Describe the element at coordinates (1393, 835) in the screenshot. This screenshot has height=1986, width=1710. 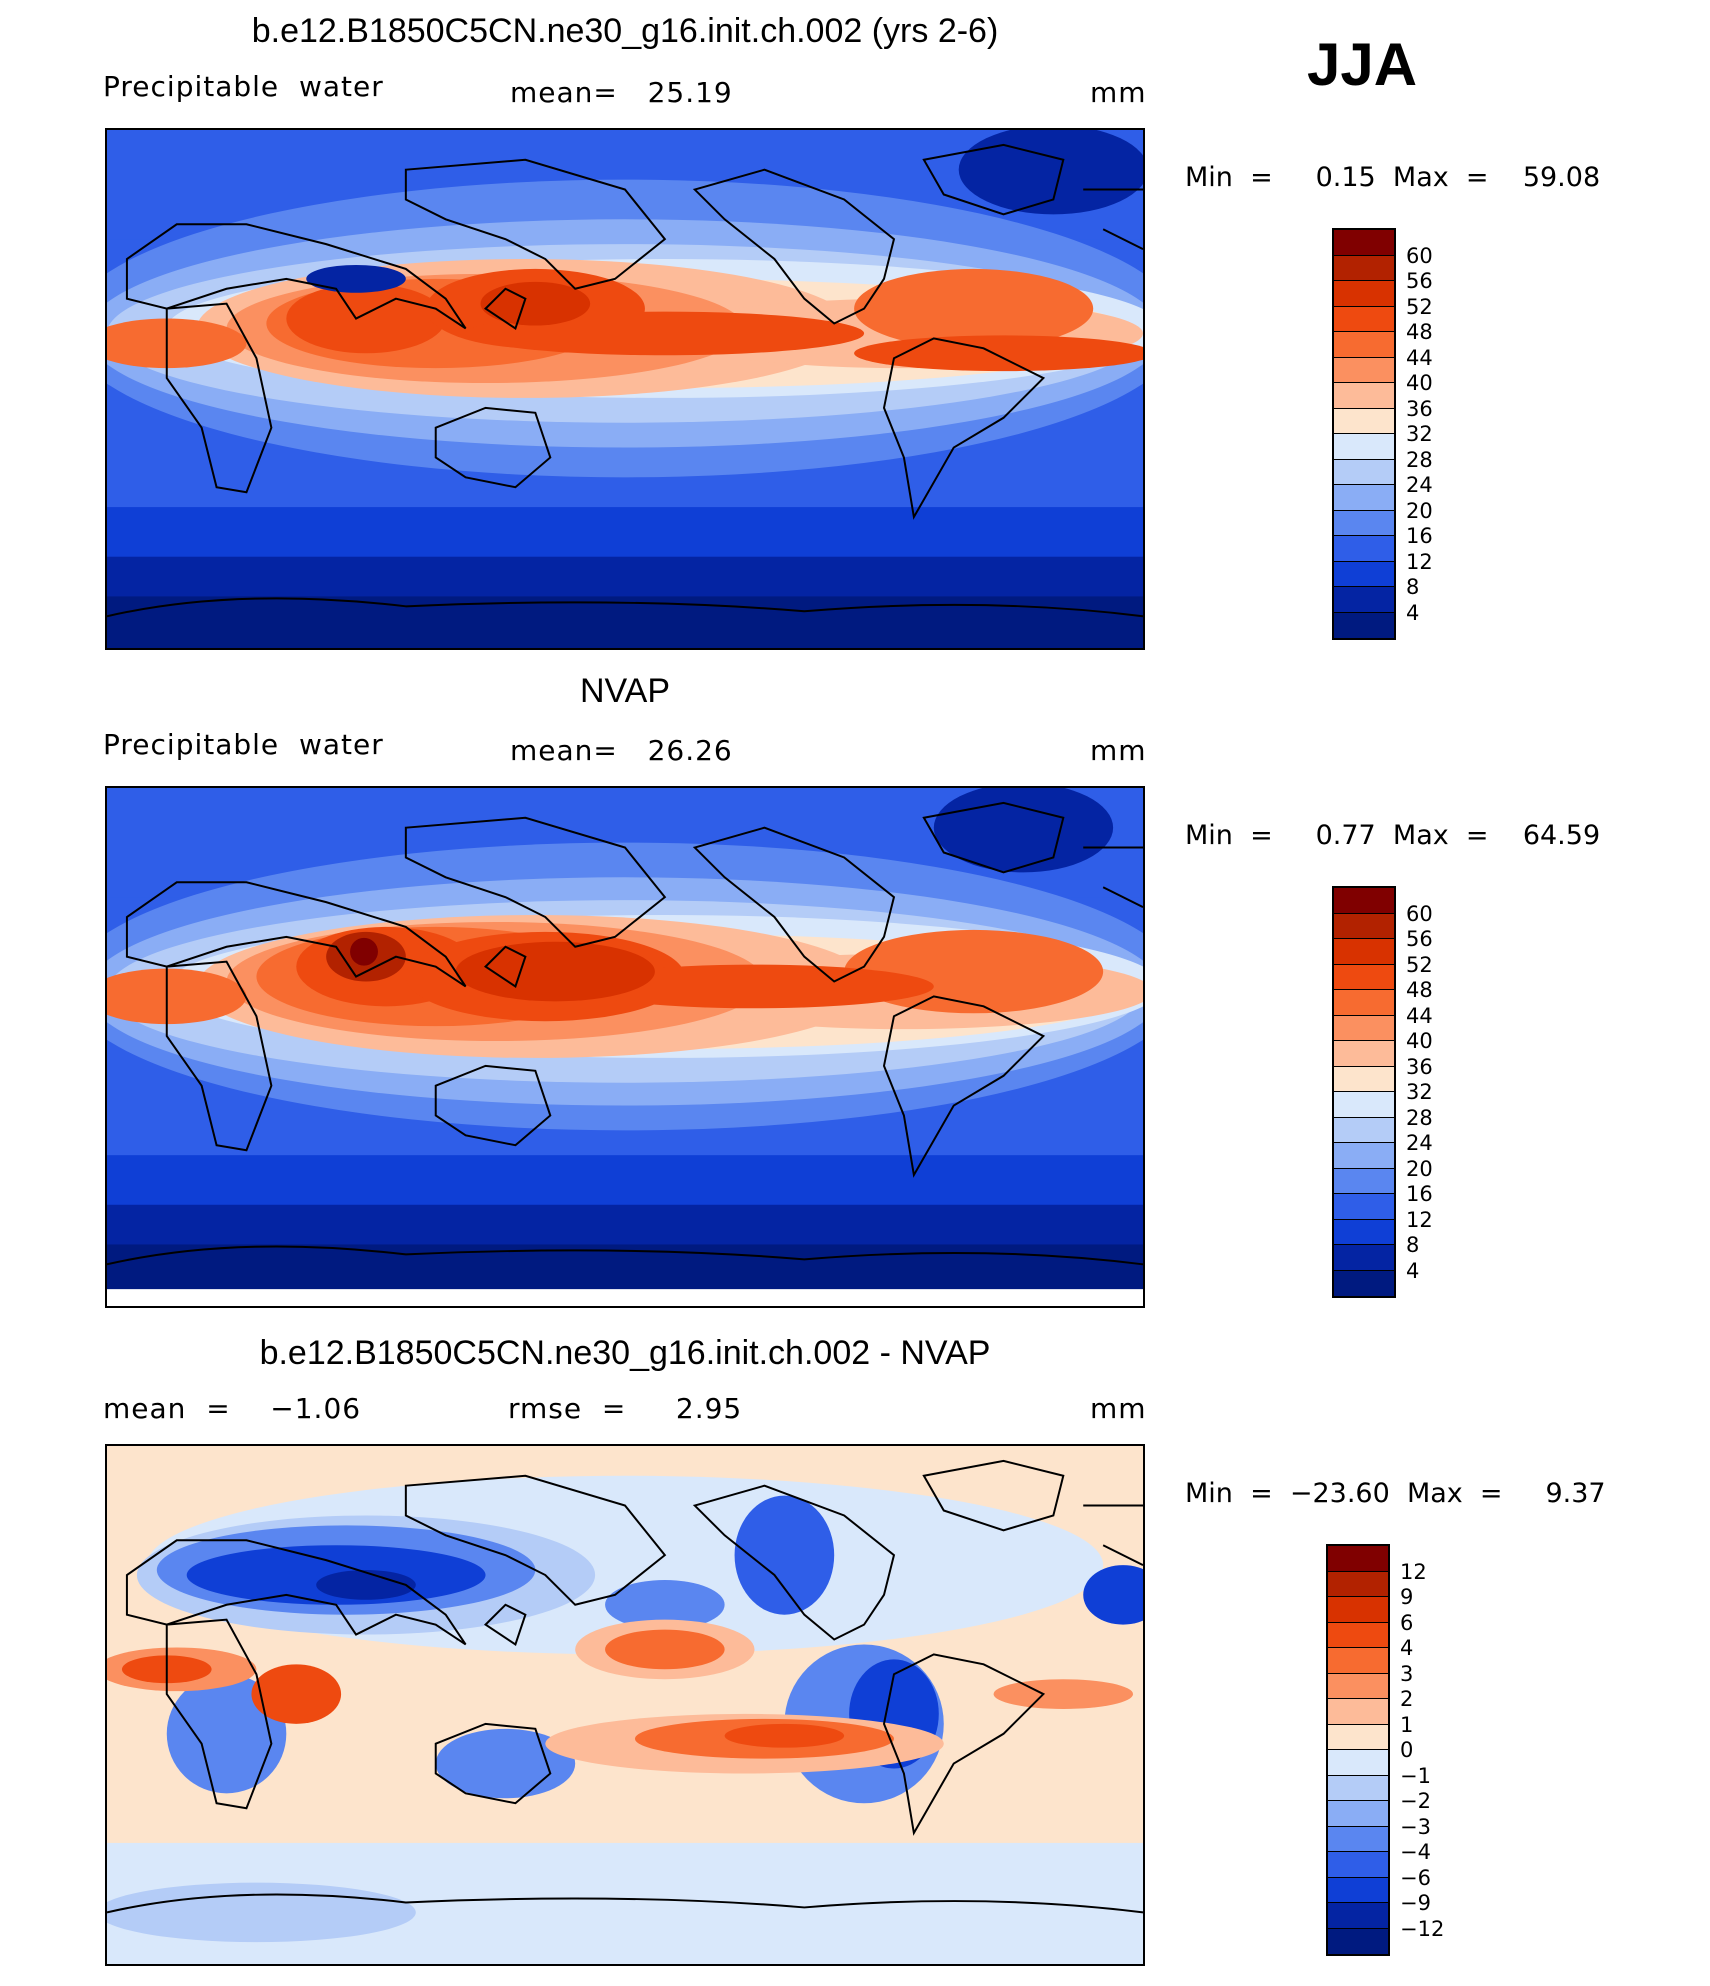
I see `panel2-min-max: Min = 0.77 Max = 64.59` at that location.